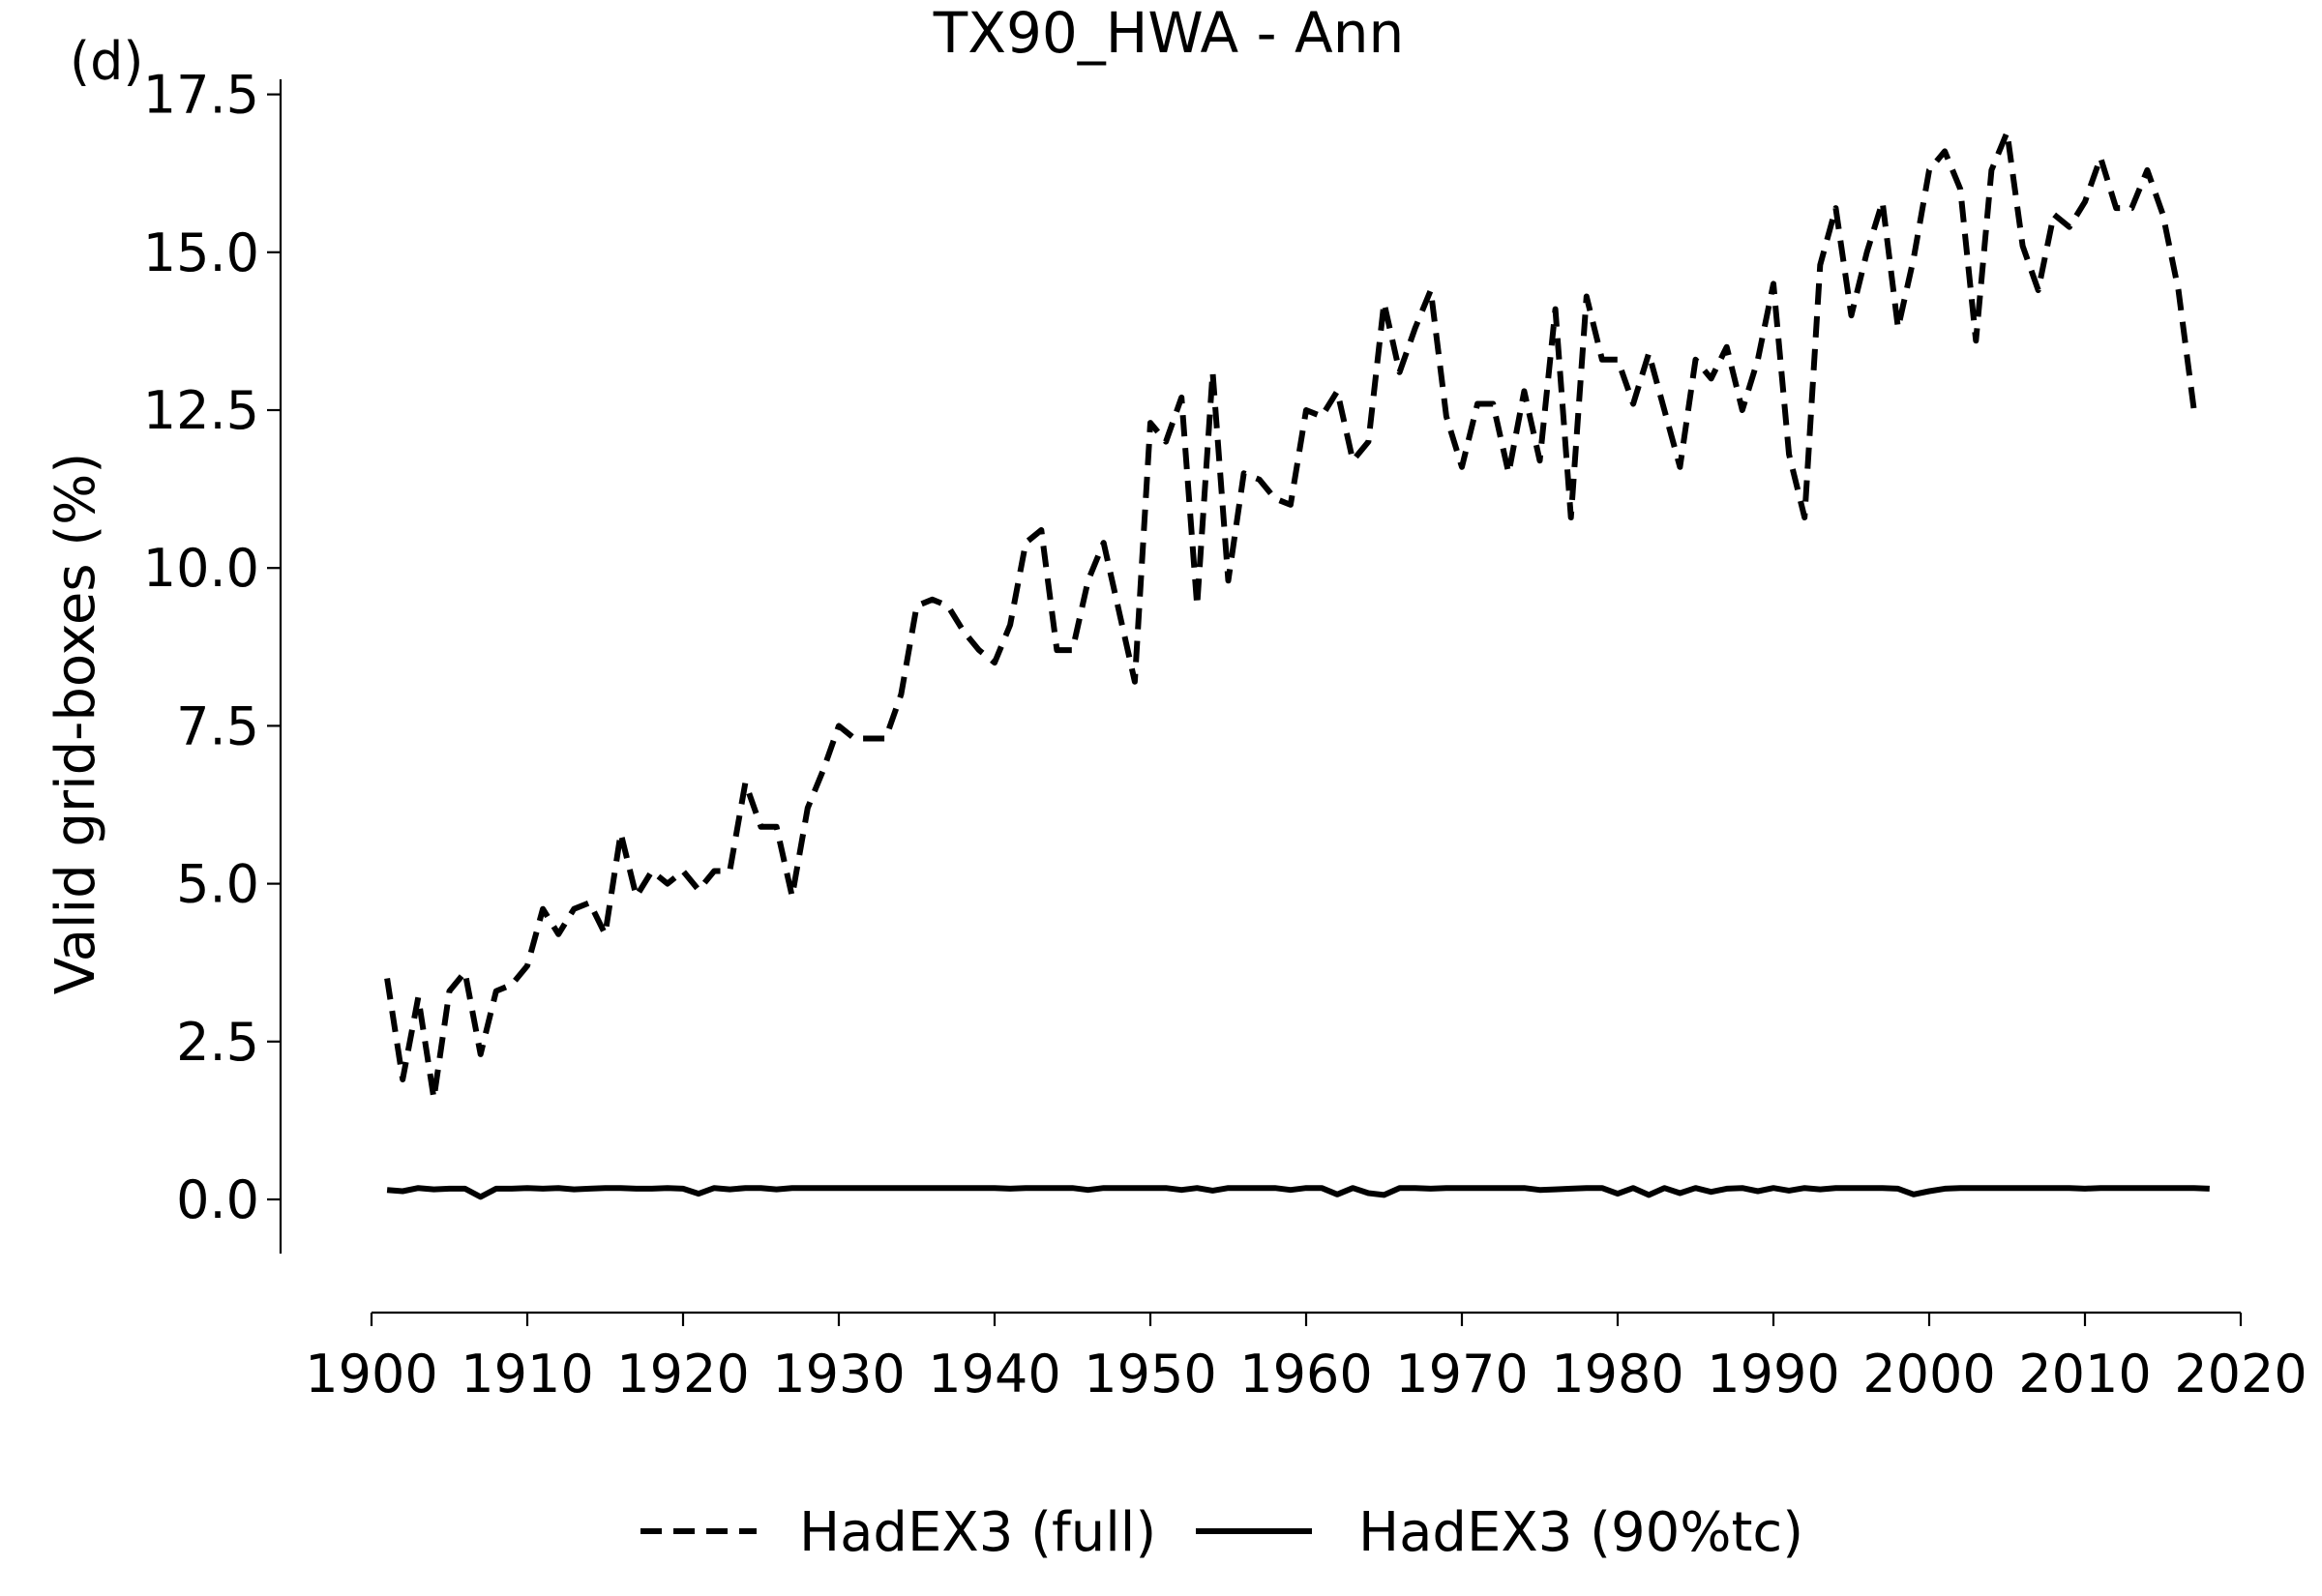 The image size is (2322, 1596). What do you see at coordinates (977, 1532) in the screenshot?
I see `legend-label-hadex3-full: HadEX3 (full)` at bounding box center [977, 1532].